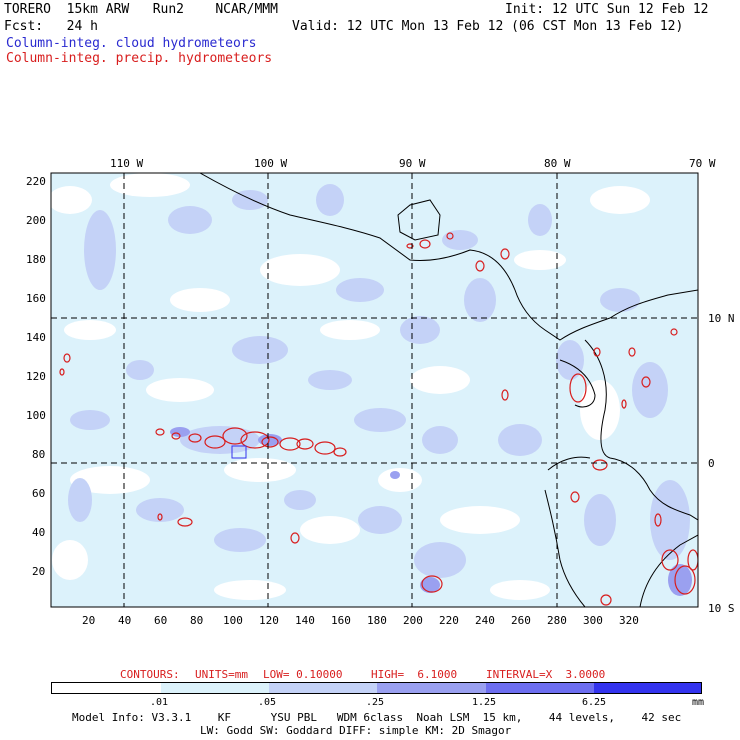  I want to click on x-tick: 240, so click(485, 620).